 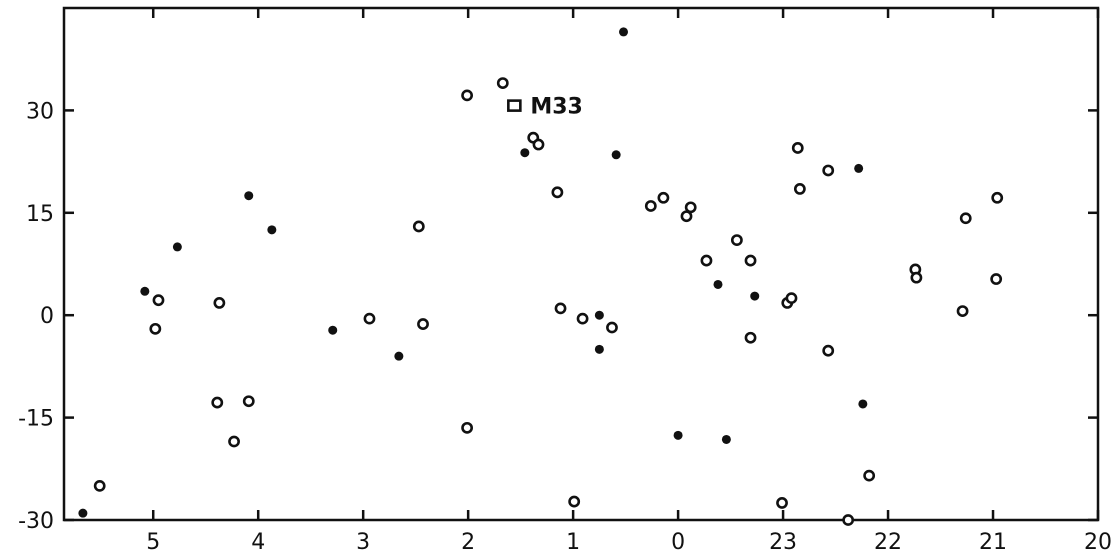 I want to click on y-tick-labels: 30 15 0 -15 -30, so click(x=36, y=316).